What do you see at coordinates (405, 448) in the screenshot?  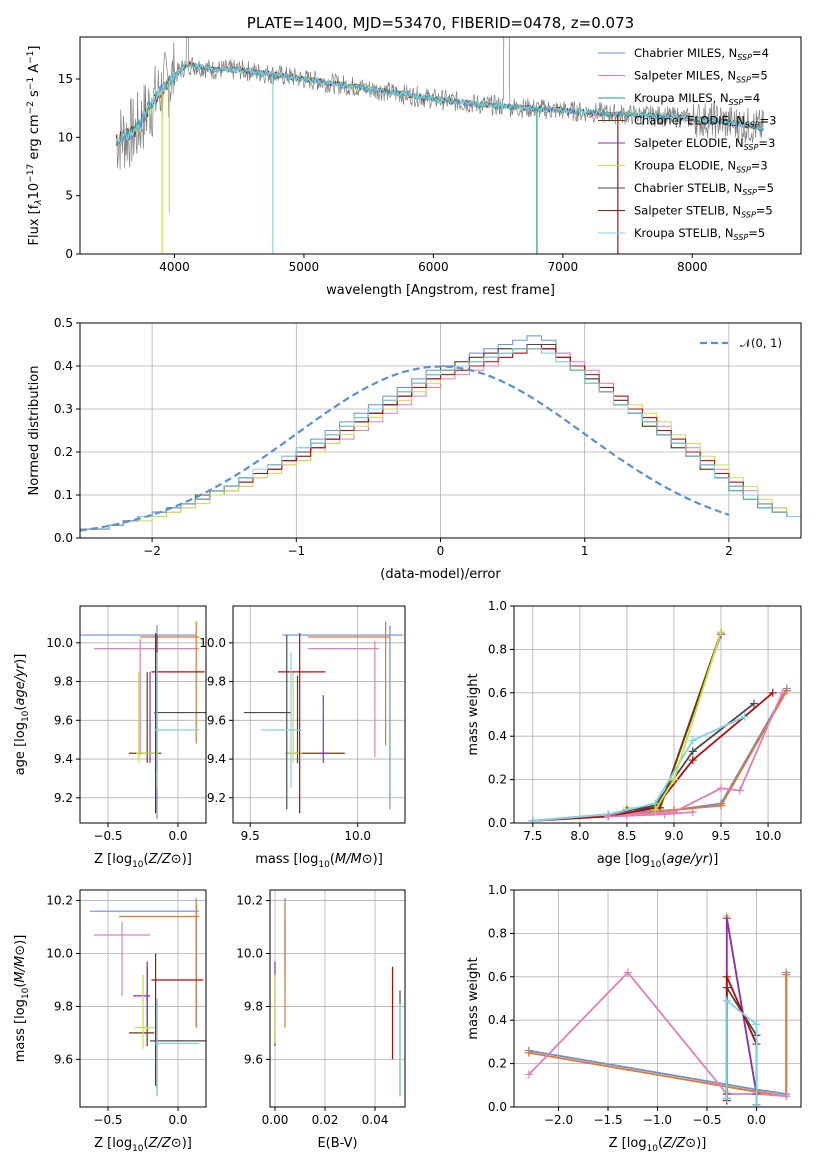 I see `normal-curve` at bounding box center [405, 448].